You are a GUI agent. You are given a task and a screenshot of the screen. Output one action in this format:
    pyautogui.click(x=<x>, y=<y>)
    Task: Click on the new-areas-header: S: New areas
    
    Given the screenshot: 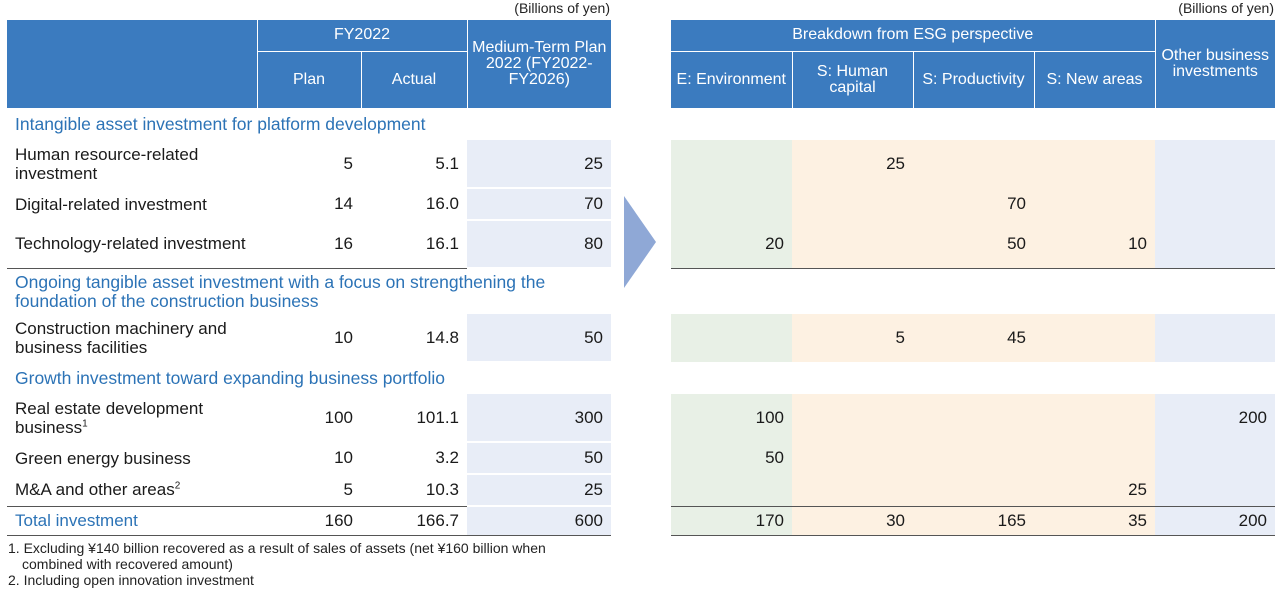 What is the action you would take?
    pyautogui.click(x=1094, y=80)
    